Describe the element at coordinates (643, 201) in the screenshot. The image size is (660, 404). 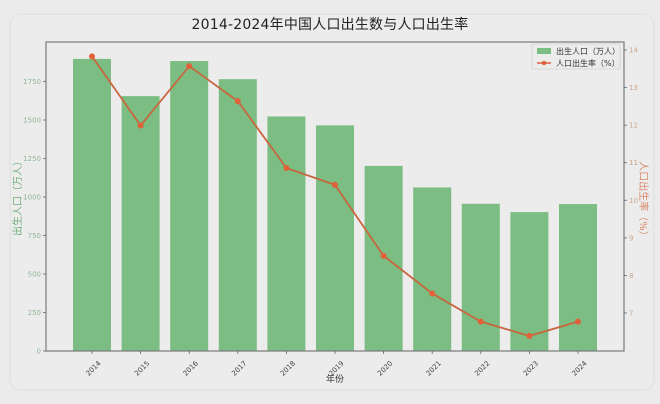
I see `right-y-axis-label: 人口出生率（%）` at that location.